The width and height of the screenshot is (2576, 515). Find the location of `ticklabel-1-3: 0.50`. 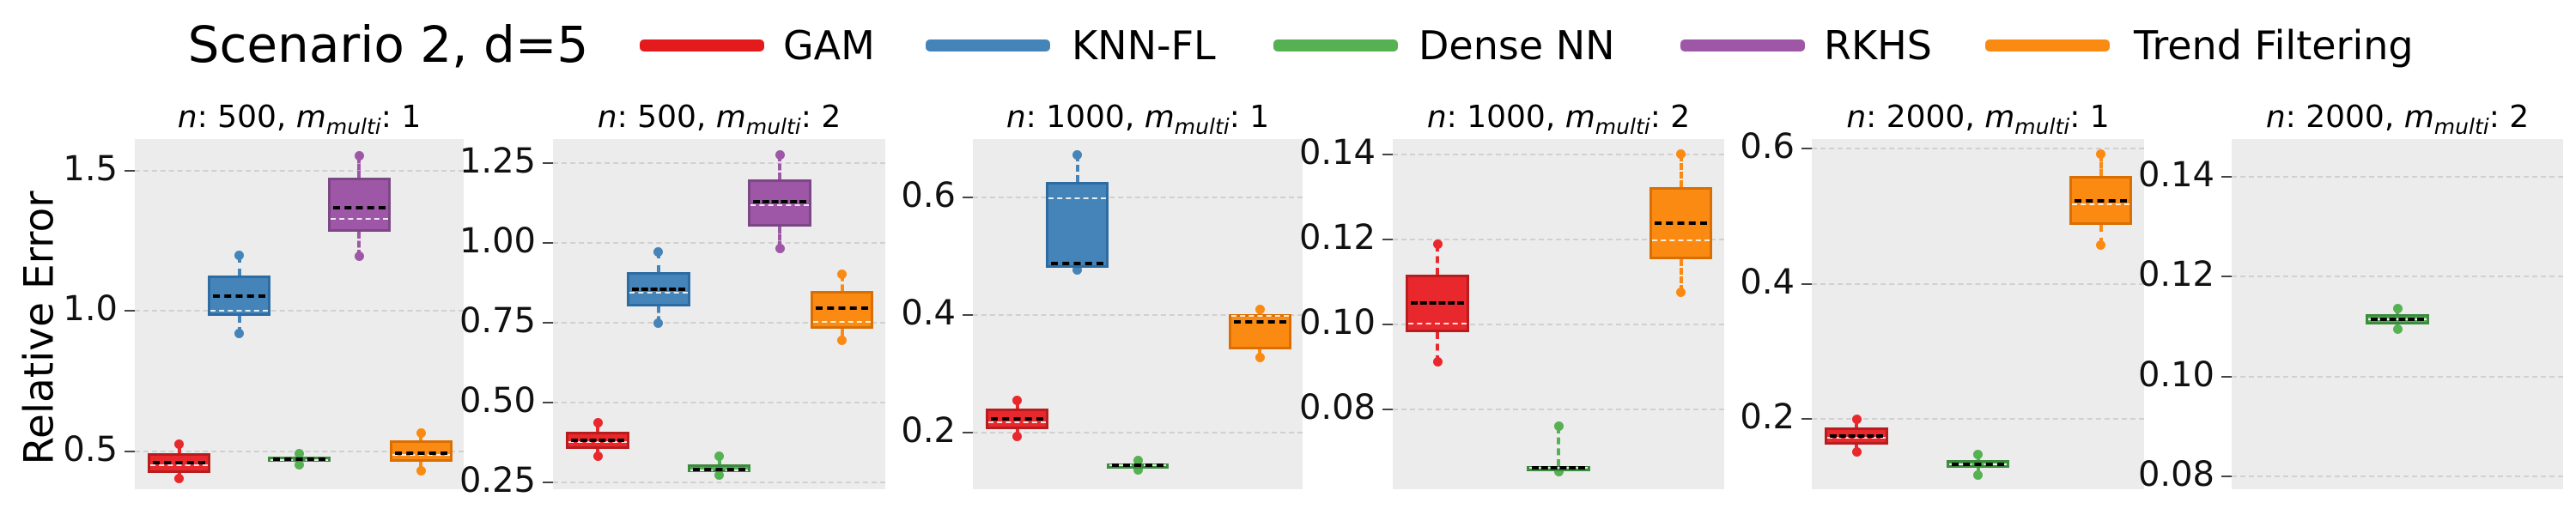

ticklabel-1-3: 0.50 is located at coordinates (497, 400).